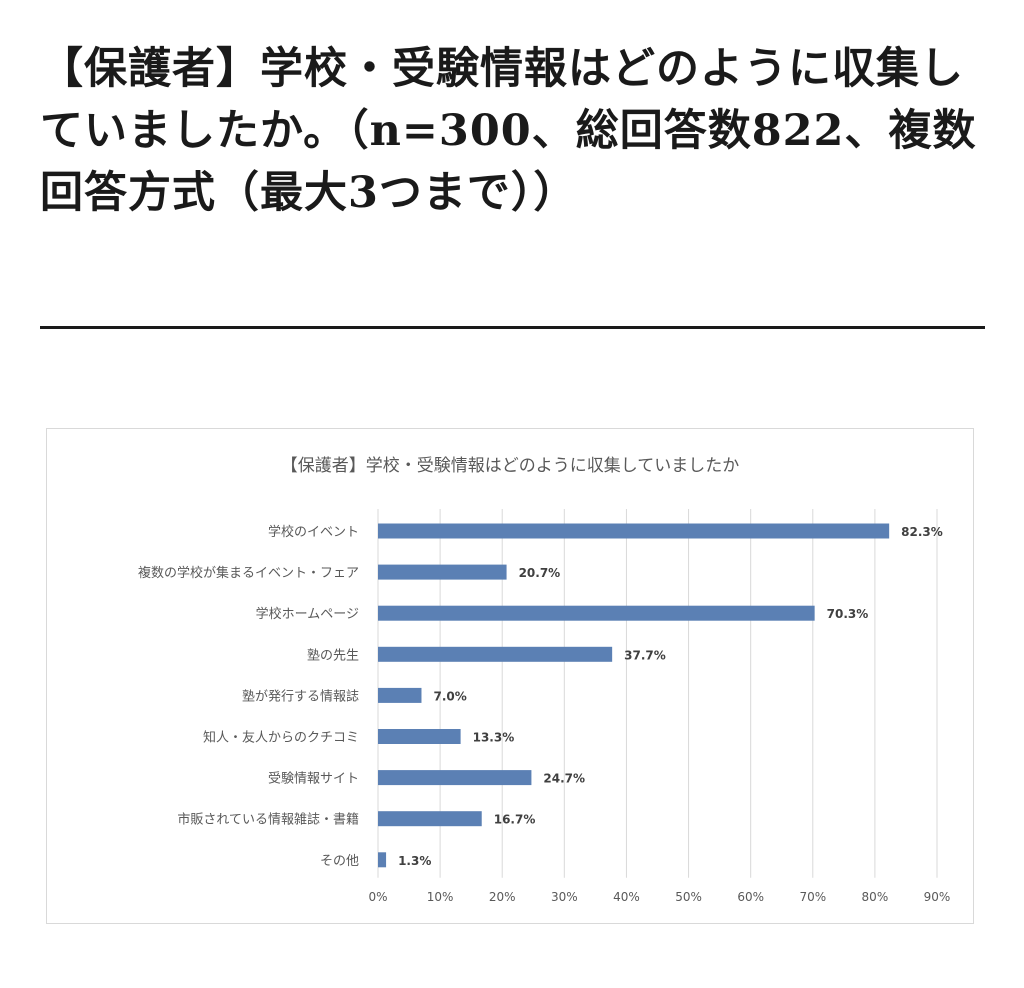 The image size is (1024, 988). Describe the element at coordinates (313, 532) in the screenshot. I see `category-label: 学校のイベント` at that location.